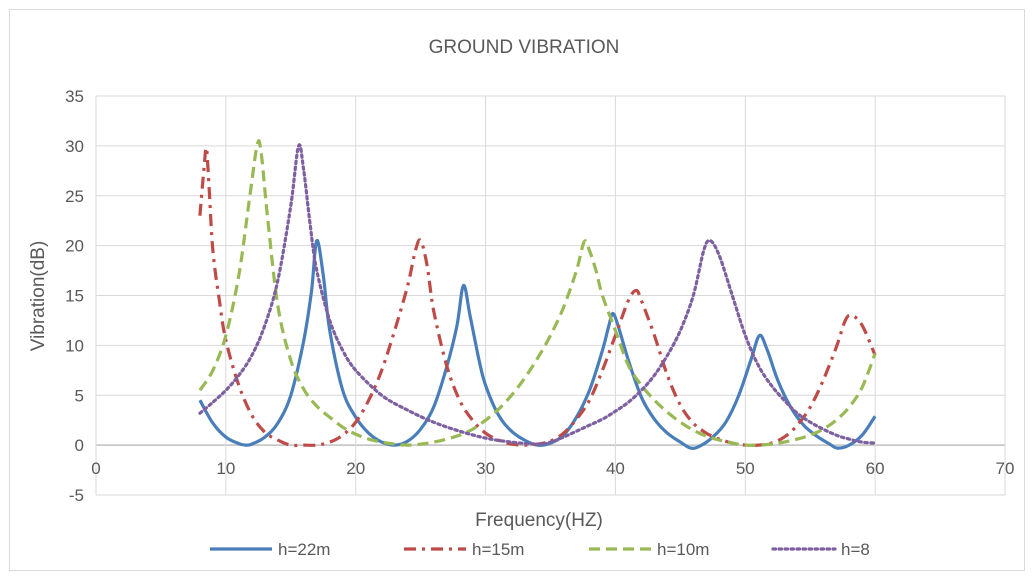 This screenshot has width=1034, height=580. What do you see at coordinates (95, 468) in the screenshot?
I see `x-tick-label-0: 0` at bounding box center [95, 468].